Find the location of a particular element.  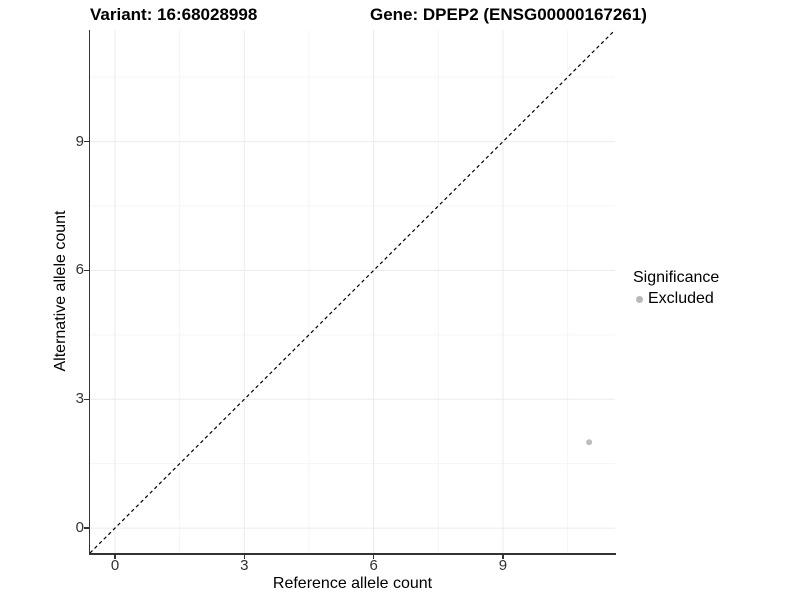

x-tick-label: 0 is located at coordinates (115, 565).